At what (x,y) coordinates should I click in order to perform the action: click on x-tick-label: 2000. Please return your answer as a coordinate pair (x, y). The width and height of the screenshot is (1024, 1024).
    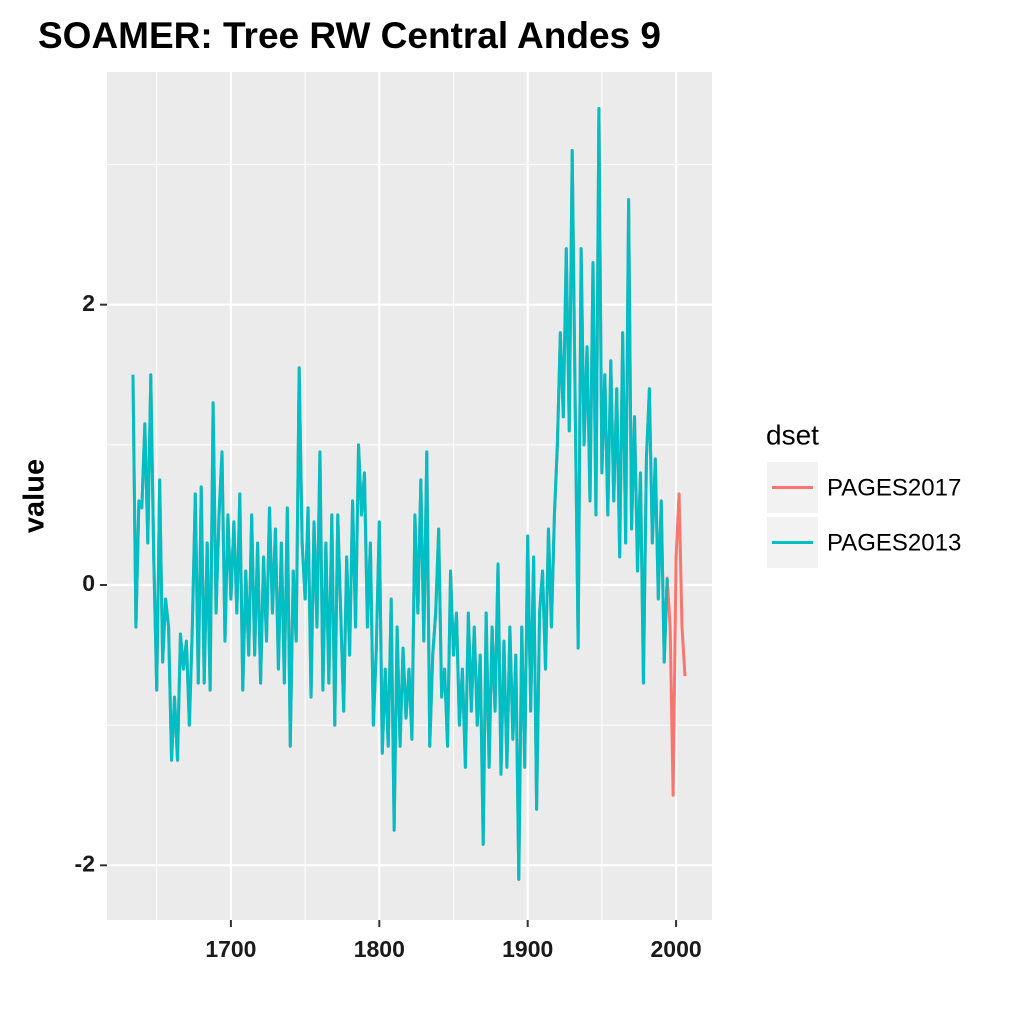
    Looking at the image, I should click on (676, 949).